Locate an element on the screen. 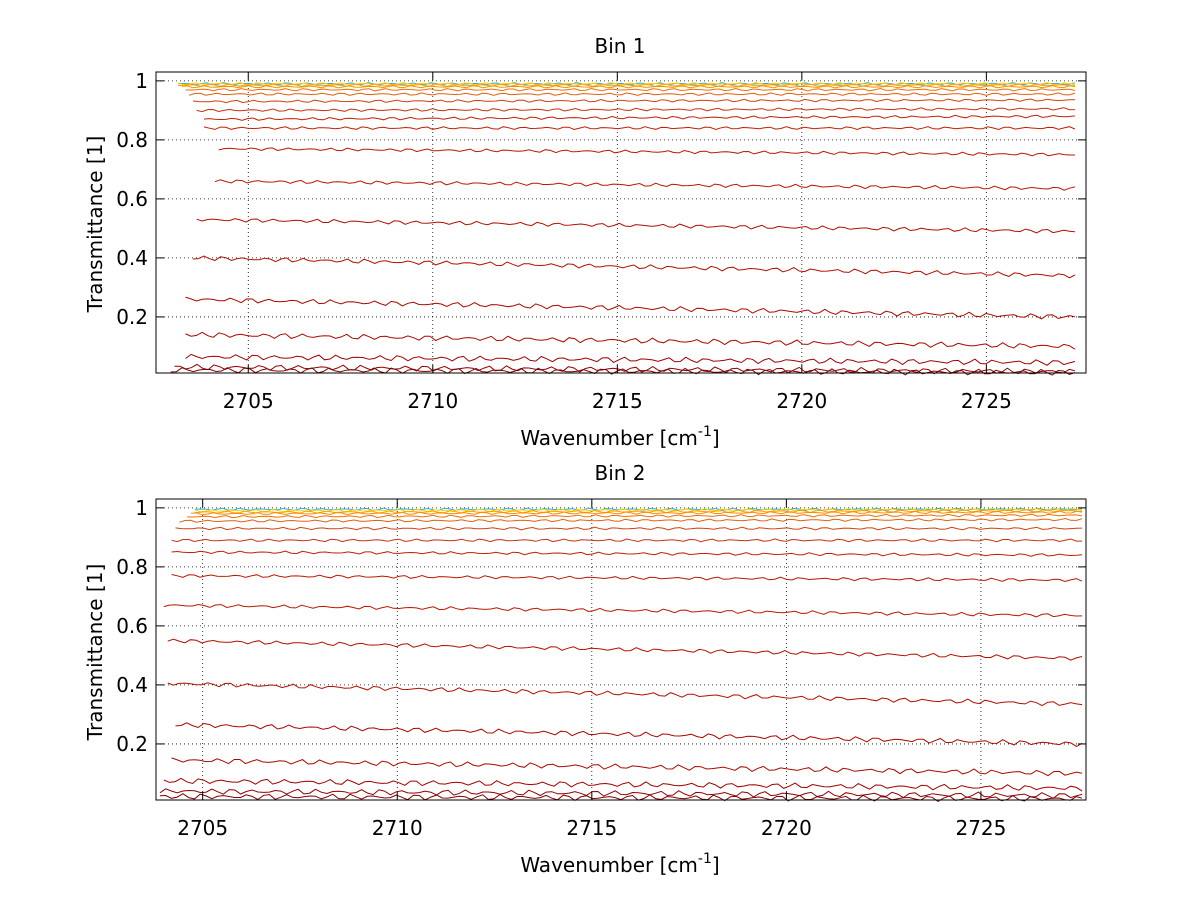  chart-title: Bin 2 is located at coordinates (619, 473).